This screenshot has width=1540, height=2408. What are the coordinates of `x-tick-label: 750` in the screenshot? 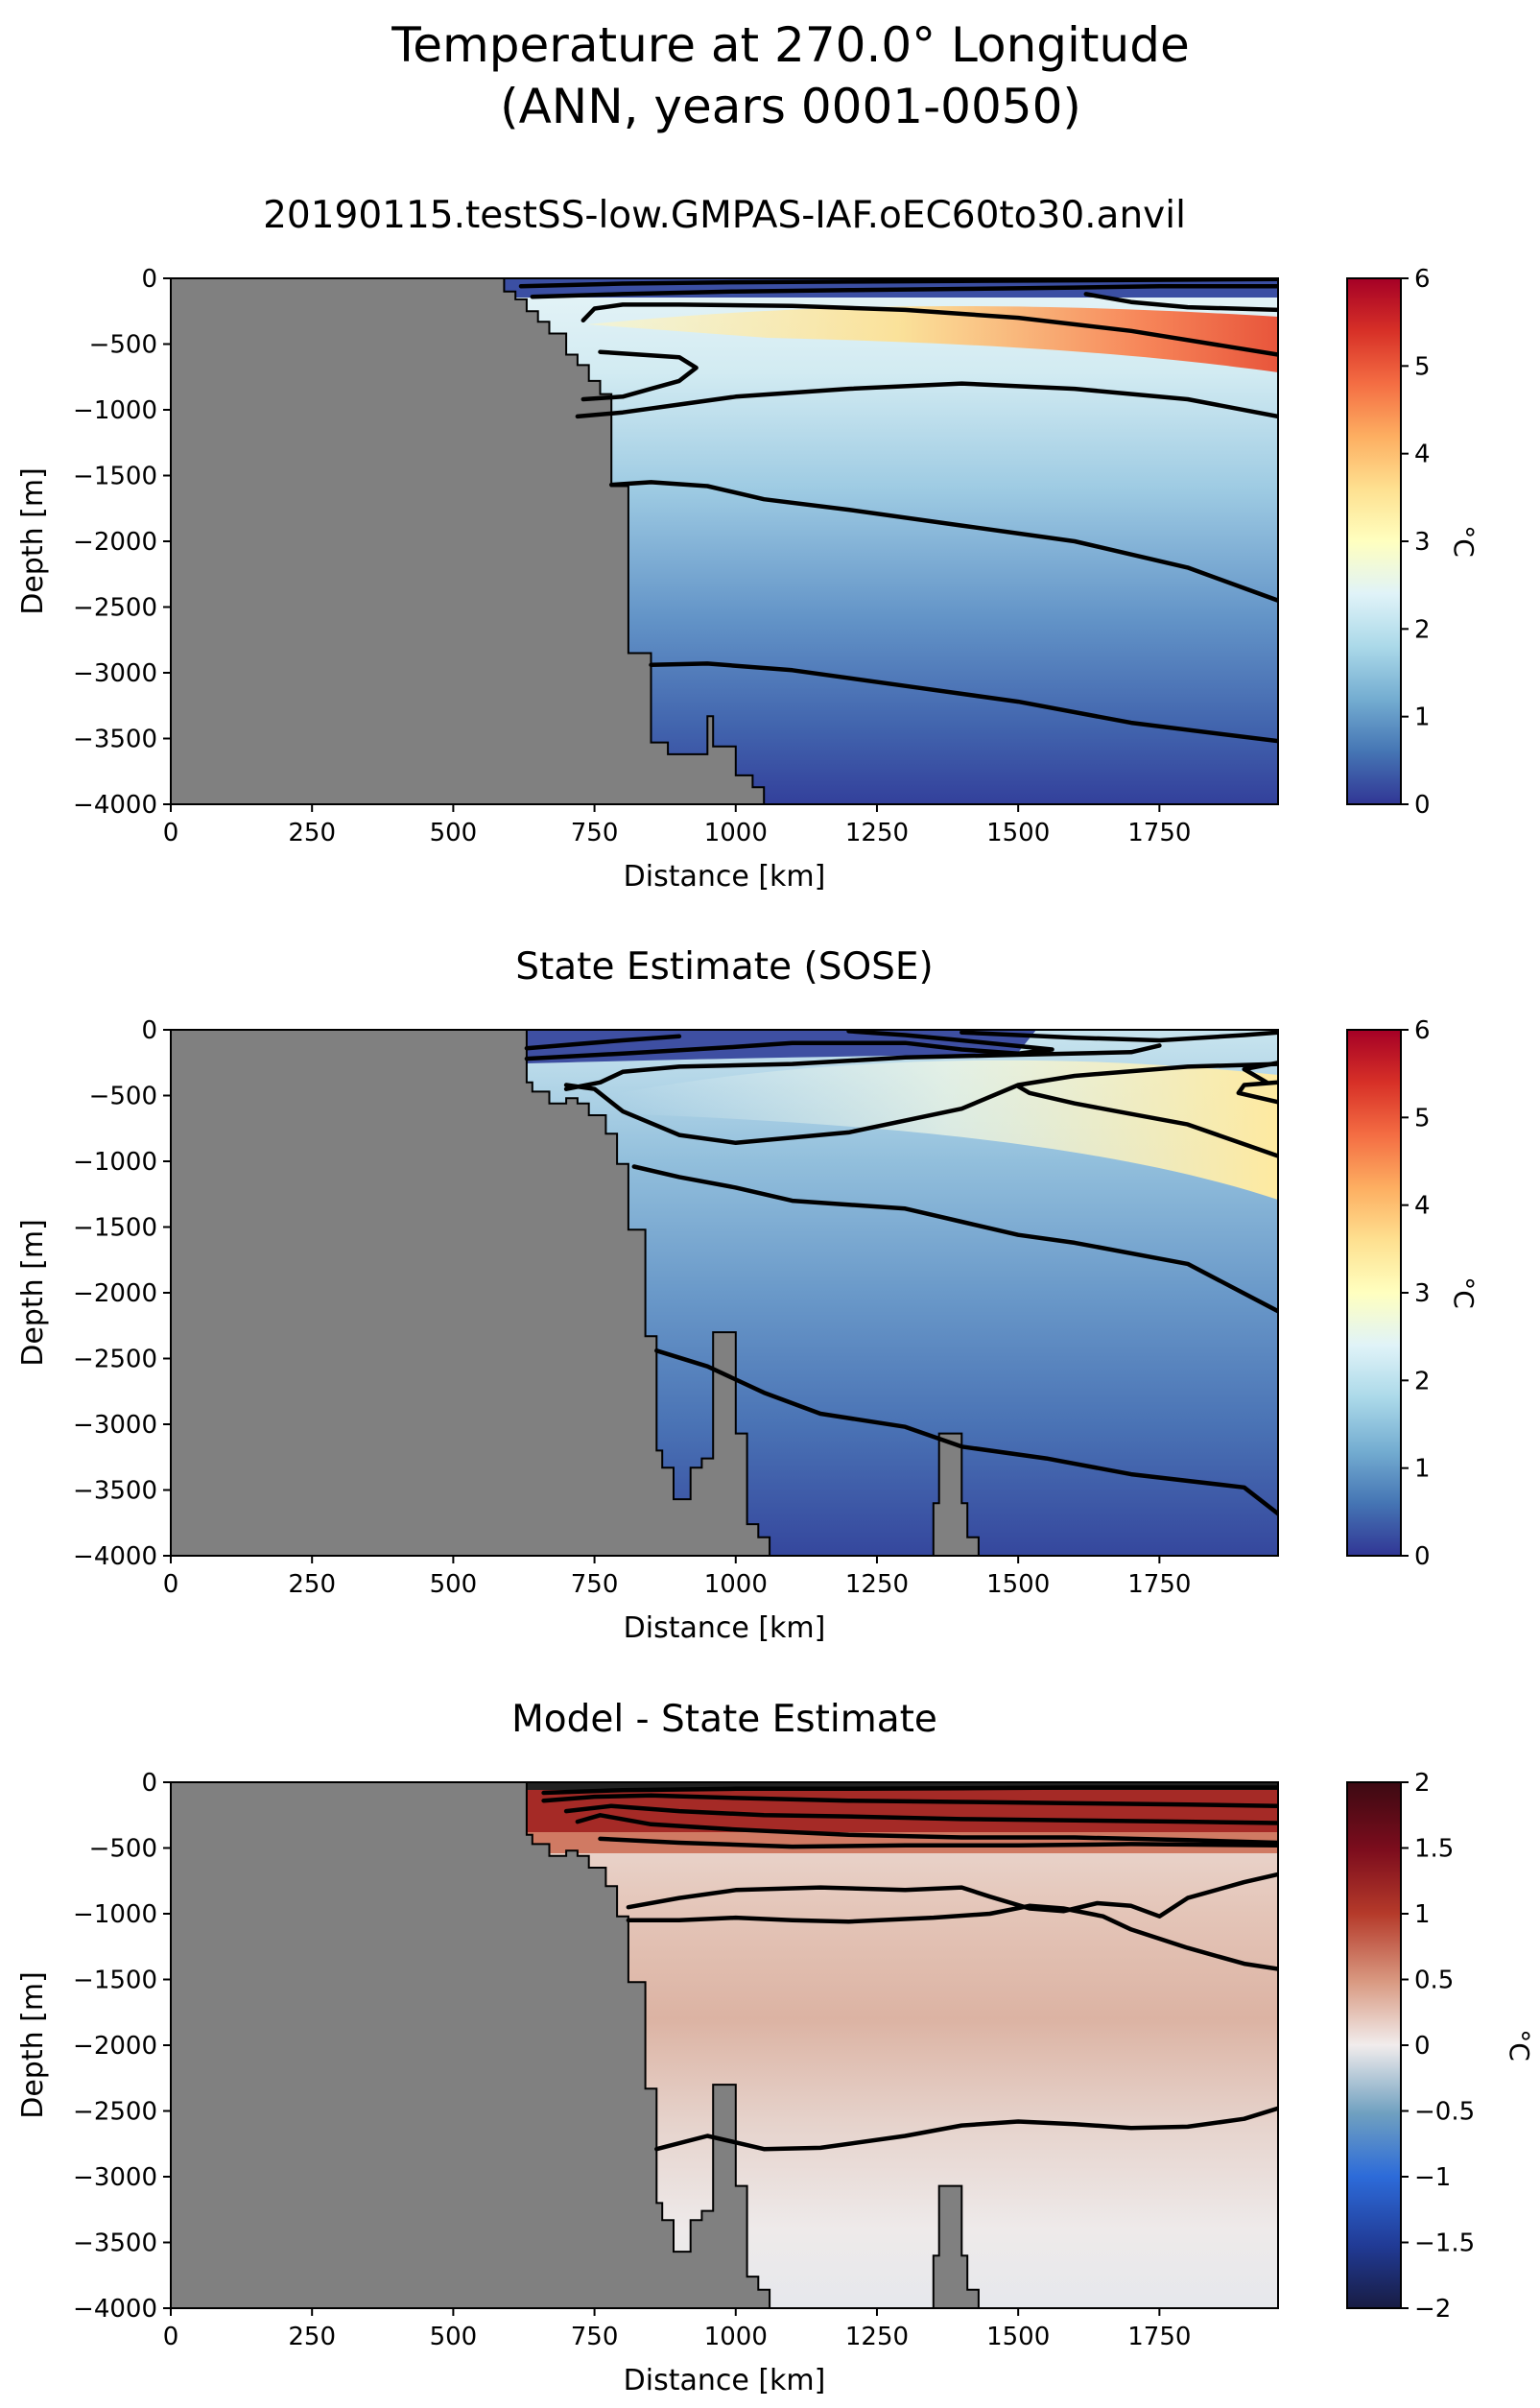 It's located at (595, 833).